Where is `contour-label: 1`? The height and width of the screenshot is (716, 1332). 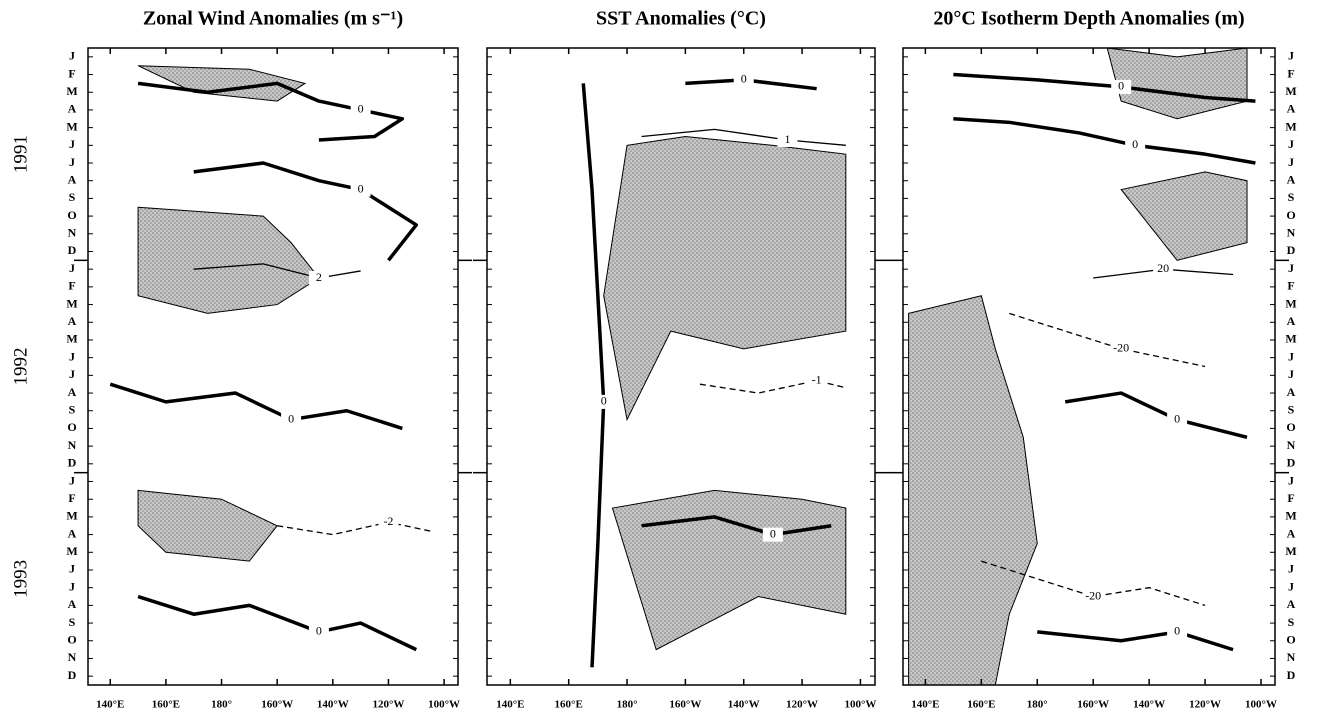
contour-label: 1 is located at coordinates (787, 139).